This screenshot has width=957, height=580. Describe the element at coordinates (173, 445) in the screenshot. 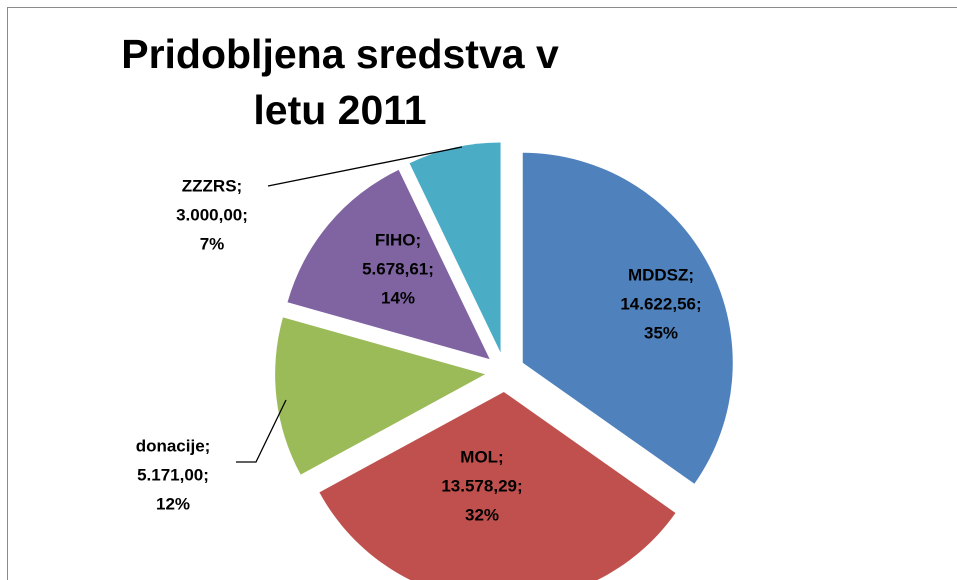

I see `slice-label-name: donacije;` at that location.